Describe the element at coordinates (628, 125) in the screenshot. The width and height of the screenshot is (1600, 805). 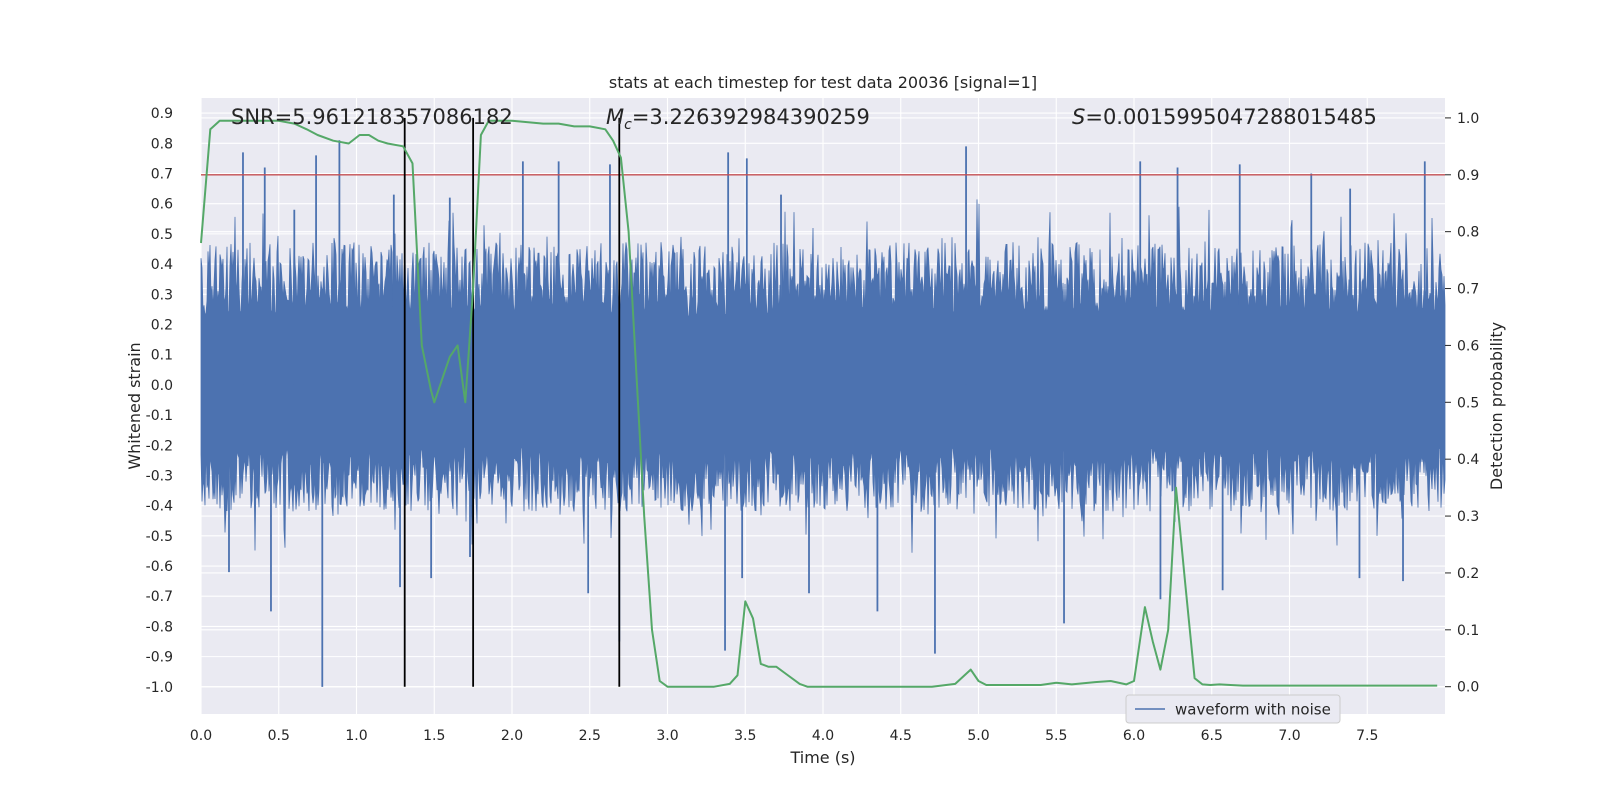
I see `chirp-mass-subscript: c` at that location.